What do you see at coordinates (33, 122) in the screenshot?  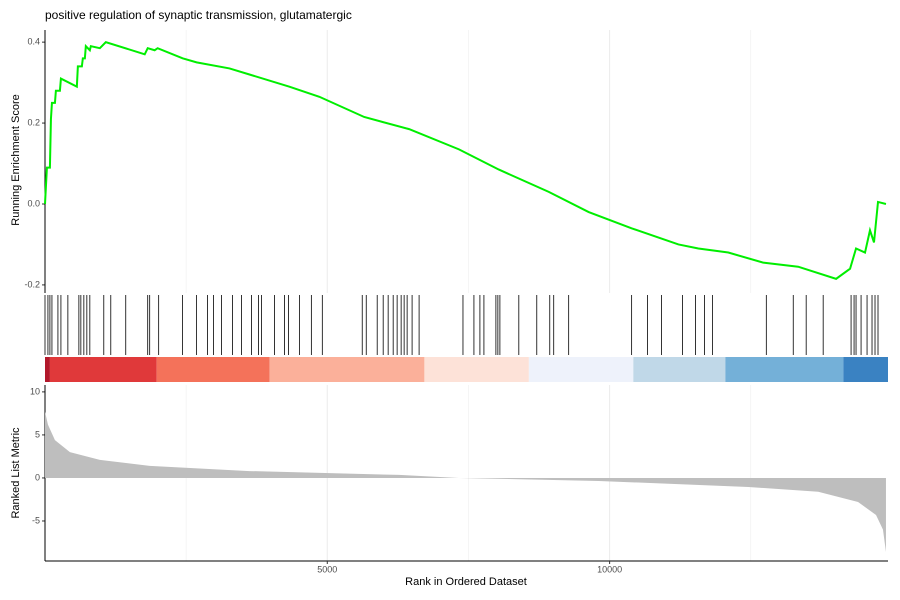 I see `y-tick-label: 0.2` at bounding box center [33, 122].